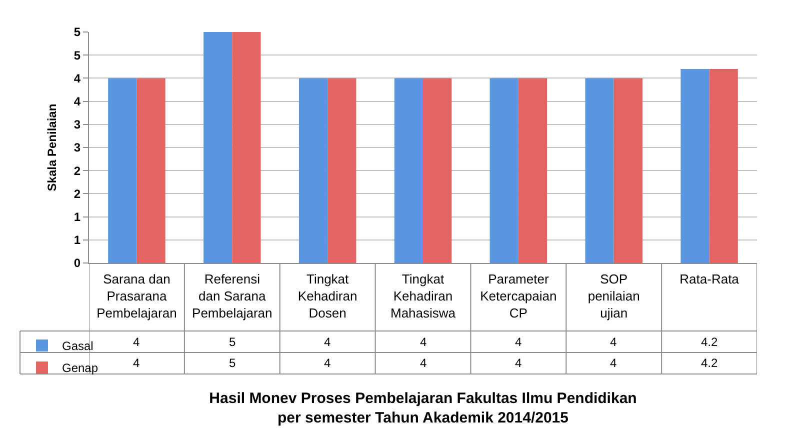 The image size is (794, 432). Describe the element at coordinates (136, 296) in the screenshot. I see `x-tick-label: Sarana dan Prasarana Pembelajaran` at that location.